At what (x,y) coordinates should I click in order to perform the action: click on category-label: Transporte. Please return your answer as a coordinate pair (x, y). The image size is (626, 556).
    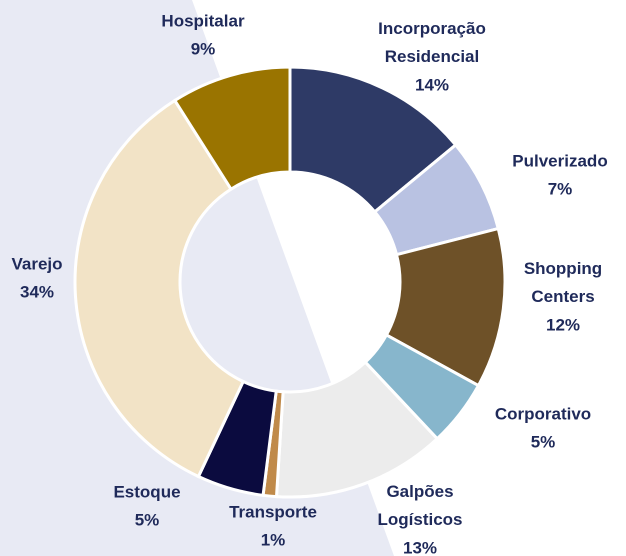
    Looking at the image, I should click on (273, 511).